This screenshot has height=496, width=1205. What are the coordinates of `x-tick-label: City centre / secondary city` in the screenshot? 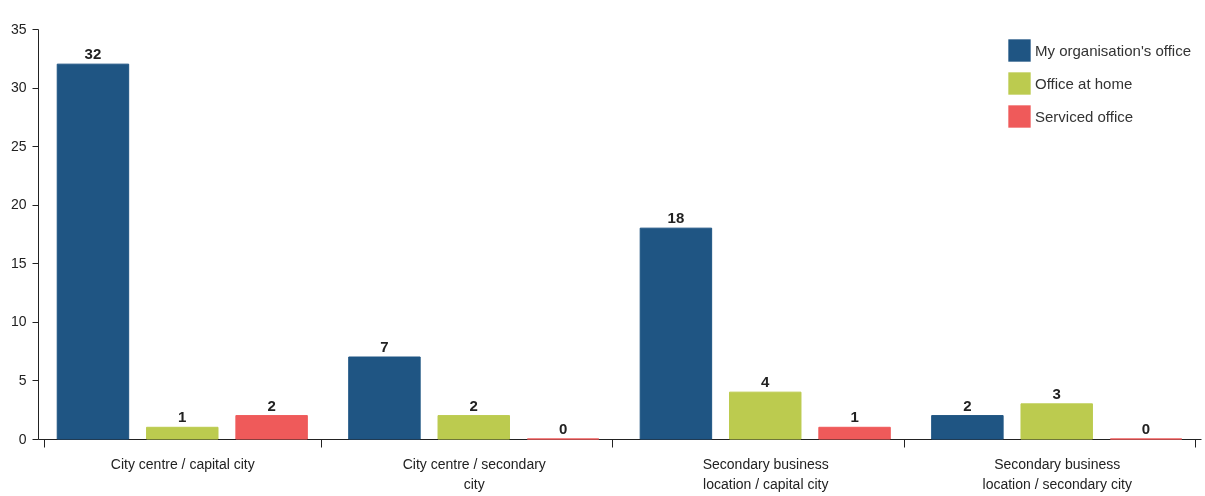 It's located at (474, 473).